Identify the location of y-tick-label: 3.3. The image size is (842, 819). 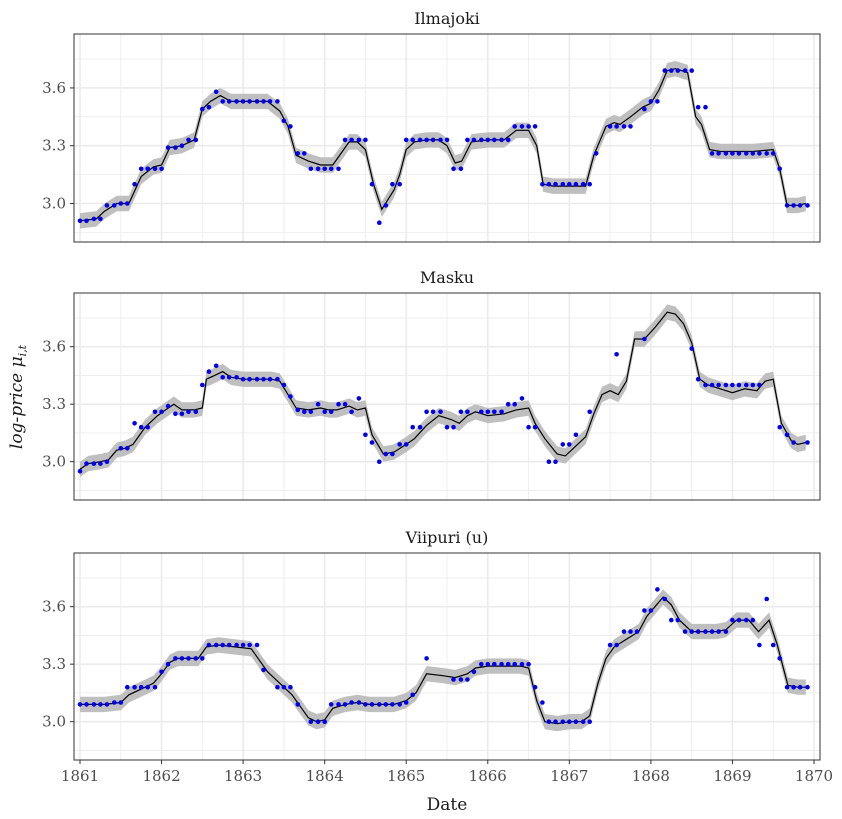
(54, 664).